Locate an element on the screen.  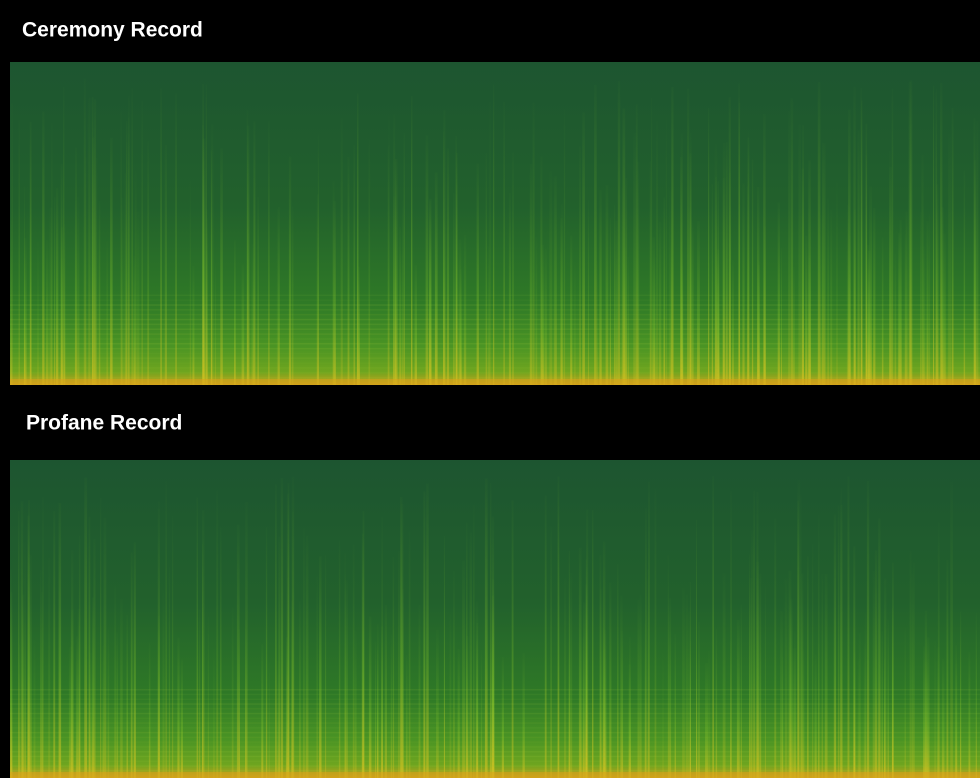
spectrogram-floor is located at coordinates (495, 382).